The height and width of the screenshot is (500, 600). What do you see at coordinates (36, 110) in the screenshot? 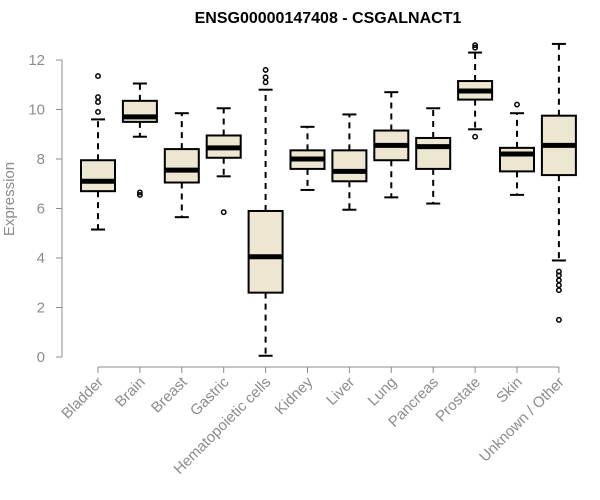
I see `y-tick-label: 10` at bounding box center [36, 110].